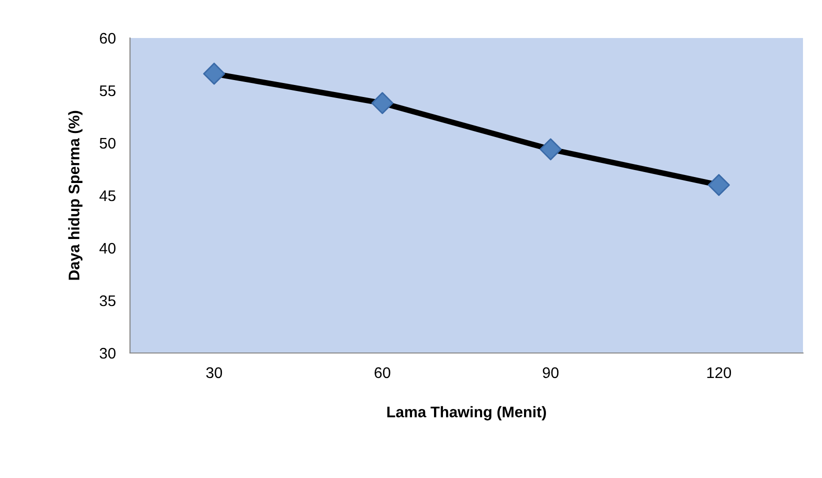 The height and width of the screenshot is (478, 822). I want to click on x-tick-label: 30, so click(214, 372).